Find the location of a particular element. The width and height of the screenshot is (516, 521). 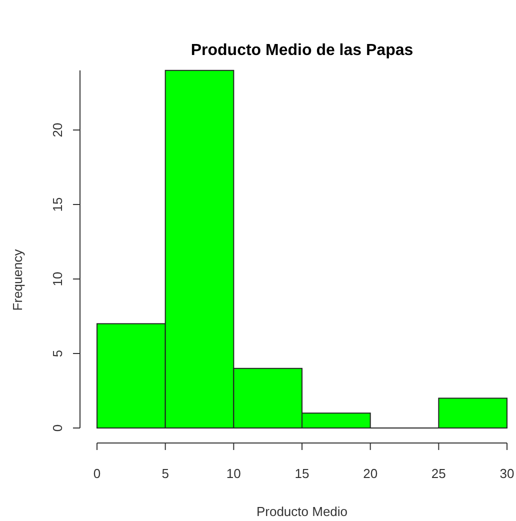

x-tick-label: 15 is located at coordinates (302, 473).